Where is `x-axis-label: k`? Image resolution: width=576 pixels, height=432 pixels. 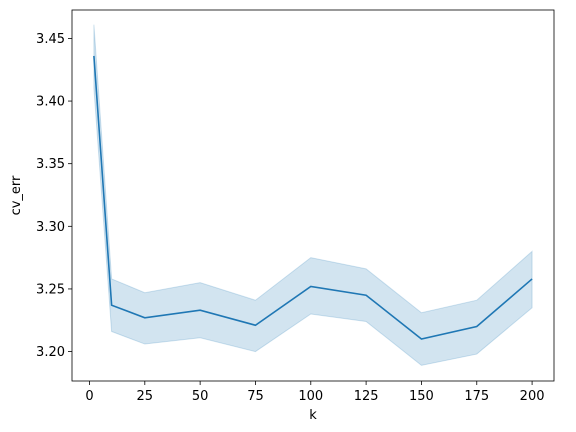
x-axis-label: k is located at coordinates (313, 415).